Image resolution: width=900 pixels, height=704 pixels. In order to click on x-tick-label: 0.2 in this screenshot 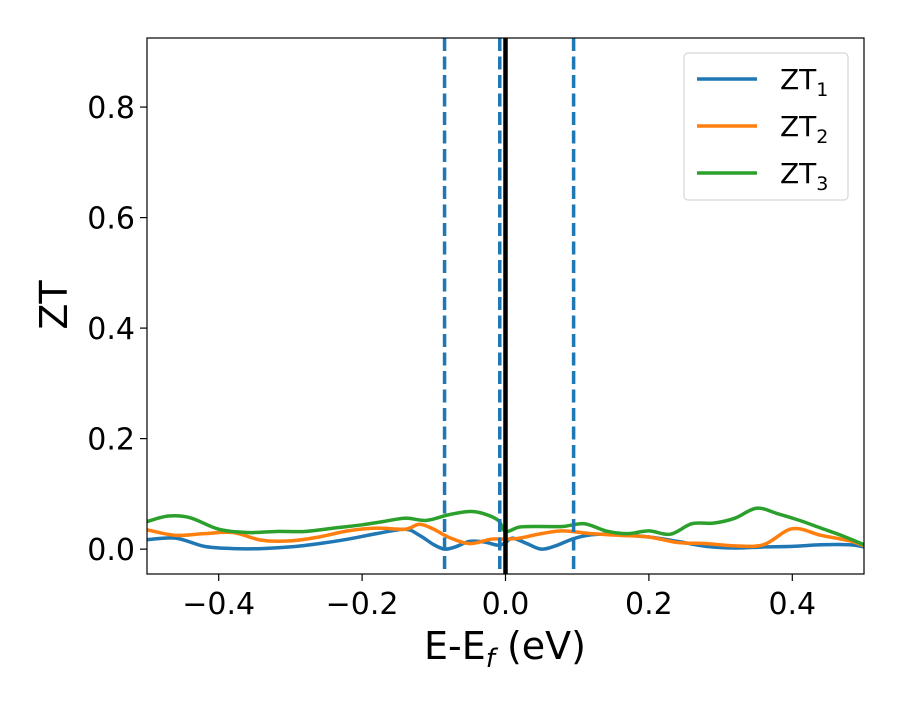, I will do `click(649, 604)`.